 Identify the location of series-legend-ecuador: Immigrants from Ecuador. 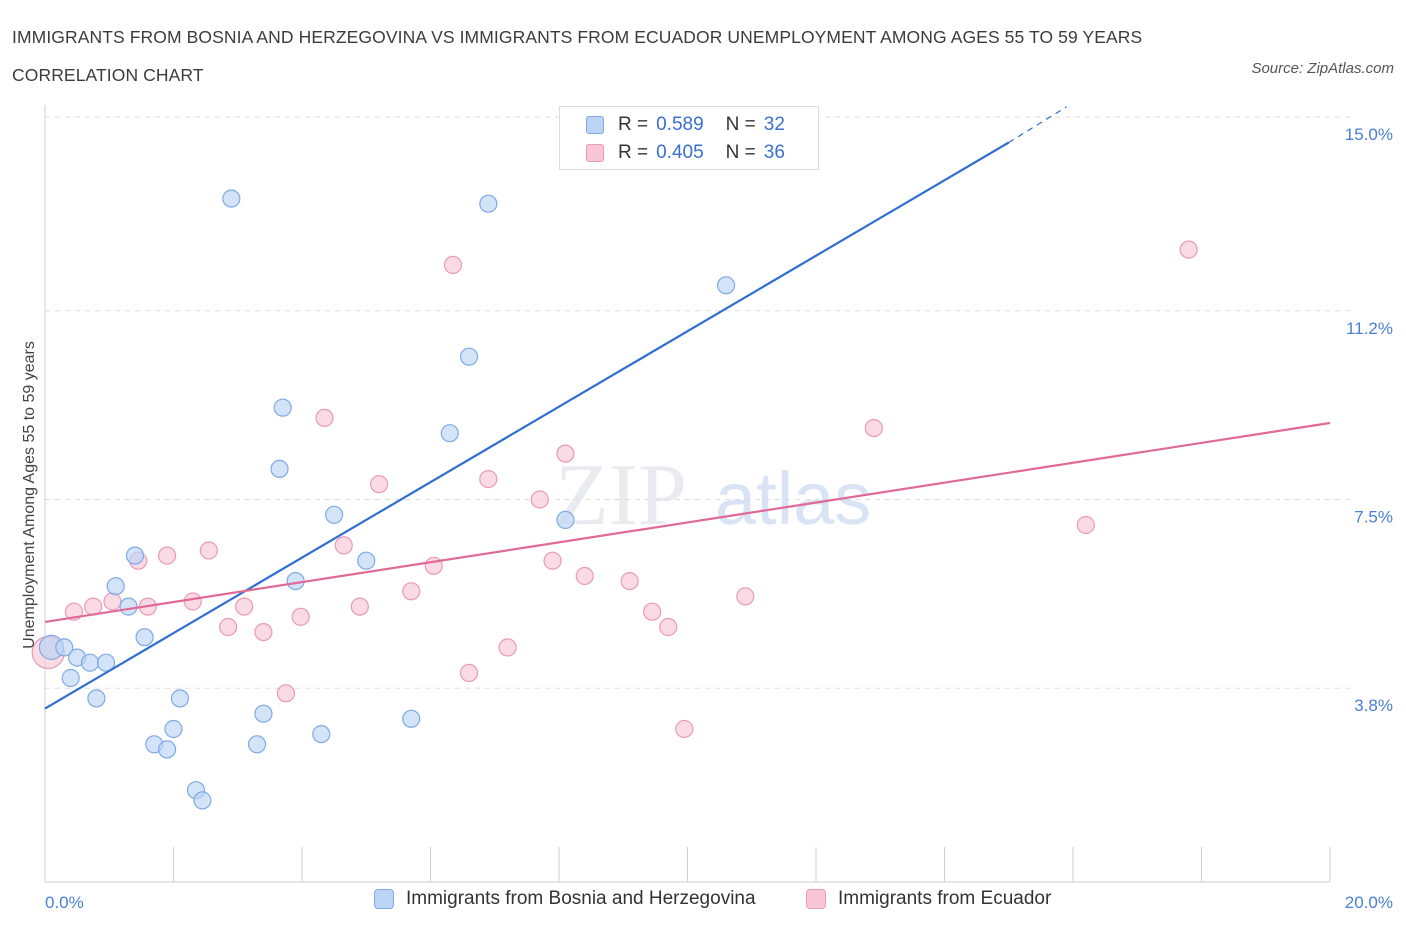
(928, 899).